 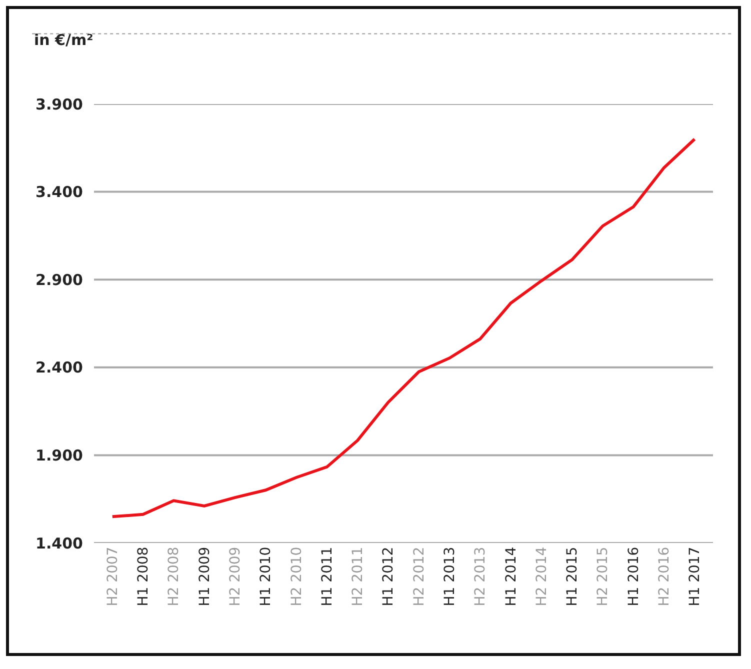 What do you see at coordinates (59, 367) in the screenshot?
I see `y-tick-label: 2.400` at bounding box center [59, 367].